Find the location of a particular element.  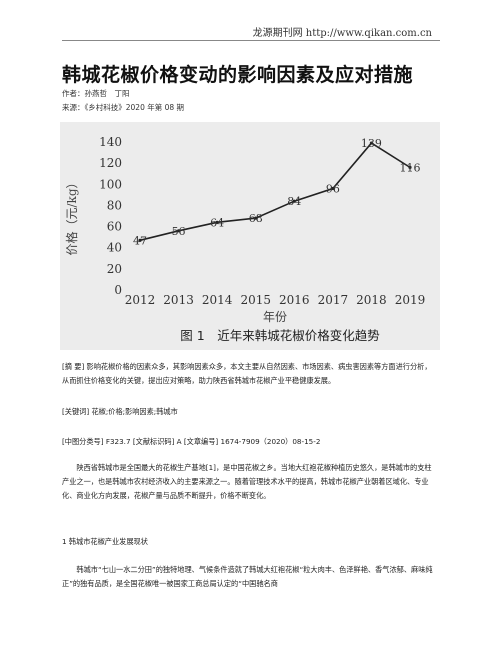

keywords: [关键词] 花椒;价格;影响因素;韩城市 is located at coordinates (120, 411).